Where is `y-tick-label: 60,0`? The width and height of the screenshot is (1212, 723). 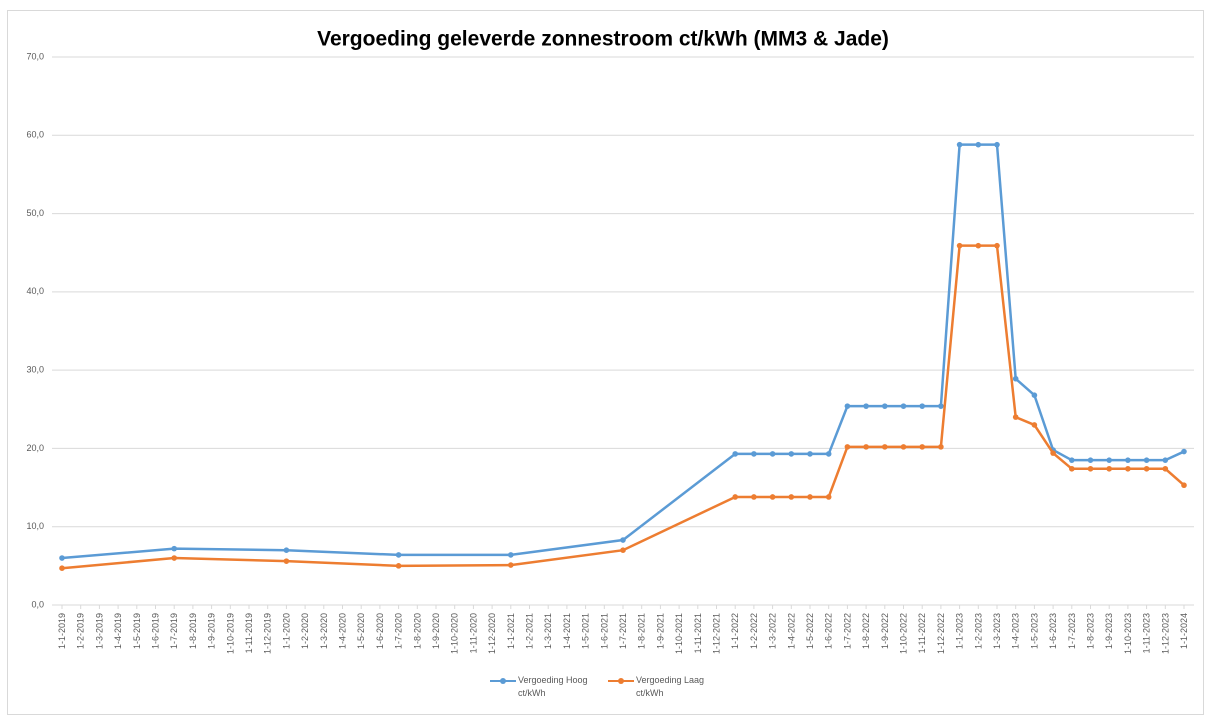
y-tick-label: 60,0 is located at coordinates (35, 135).